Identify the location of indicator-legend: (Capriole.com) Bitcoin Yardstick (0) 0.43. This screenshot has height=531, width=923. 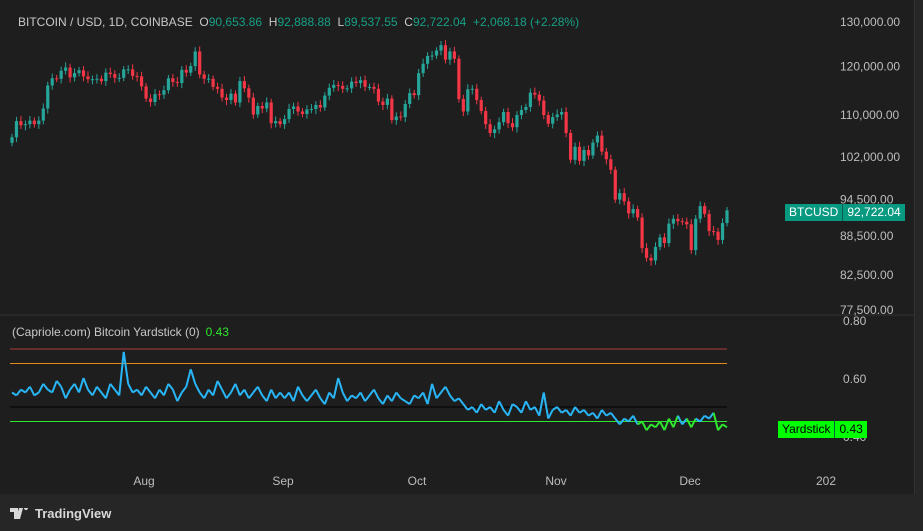
(120, 332).